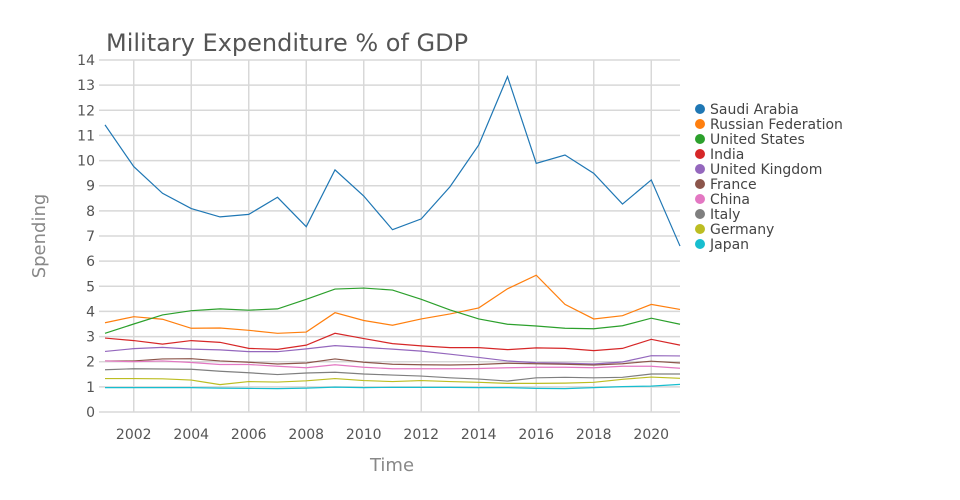 The height and width of the screenshot is (500, 960). Describe the element at coordinates (90, 363) in the screenshot. I see `y-tick-label: 2` at that location.